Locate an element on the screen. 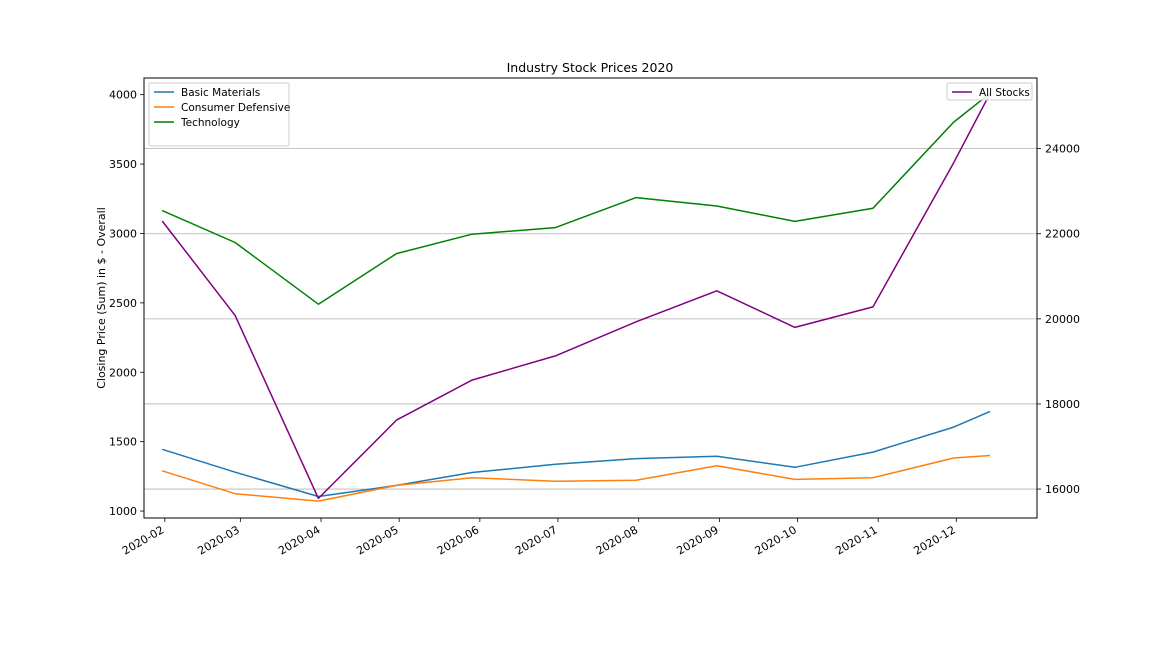 This screenshot has width=1152, height=648. series-line-consumer-defensive is located at coordinates (576, 478).